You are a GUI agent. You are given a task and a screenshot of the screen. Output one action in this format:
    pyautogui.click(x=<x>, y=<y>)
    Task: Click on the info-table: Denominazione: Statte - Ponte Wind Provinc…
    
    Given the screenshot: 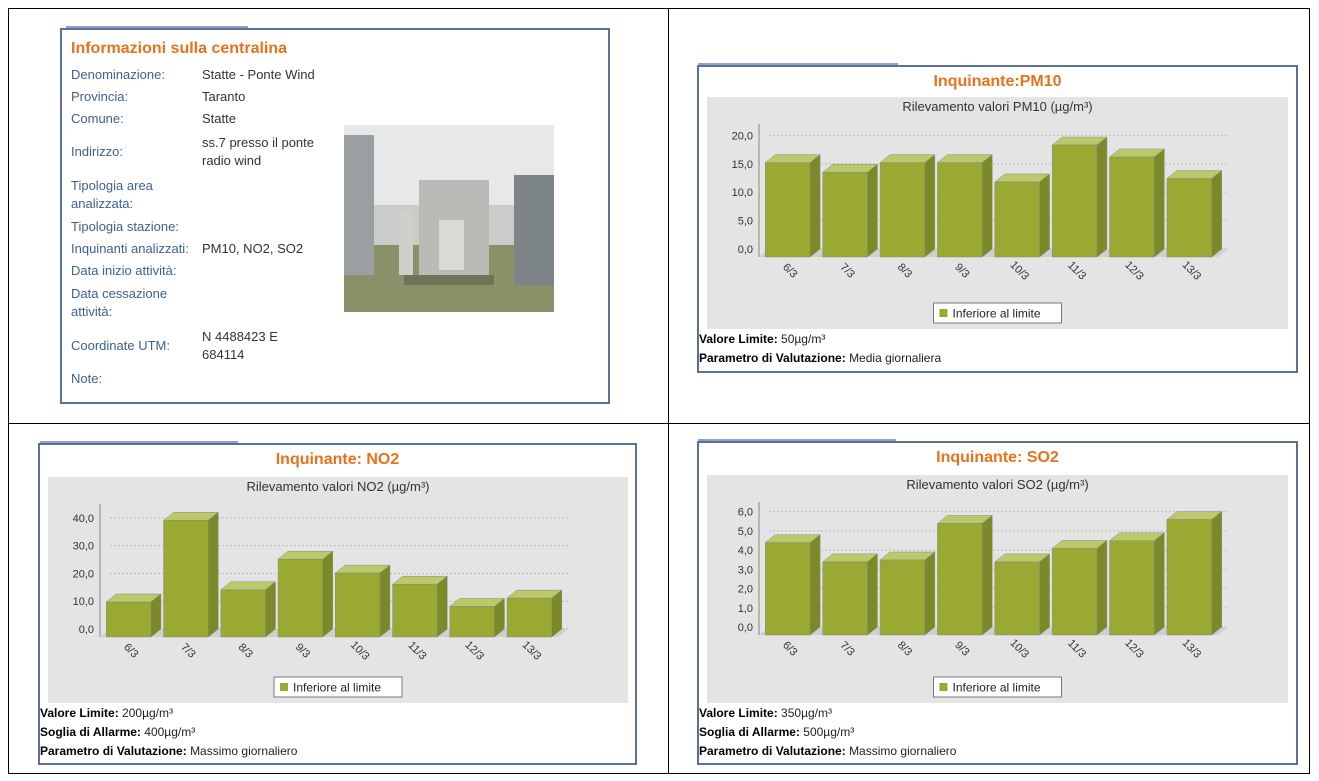 What is the action you would take?
    pyautogui.click(x=206, y=227)
    